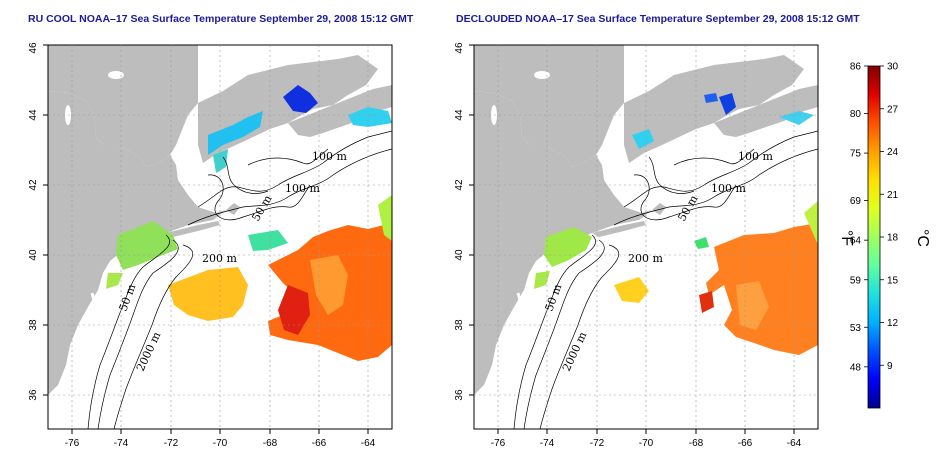 The image size is (950, 475). What do you see at coordinates (33, 115) in the screenshot?
I see `left-y-tick: 44` at bounding box center [33, 115].